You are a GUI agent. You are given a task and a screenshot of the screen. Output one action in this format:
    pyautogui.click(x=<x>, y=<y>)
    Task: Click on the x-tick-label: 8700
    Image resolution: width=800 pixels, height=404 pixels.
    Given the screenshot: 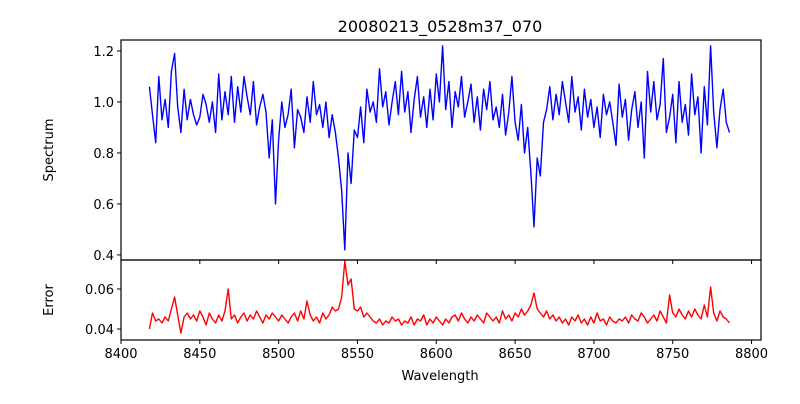 What is the action you would take?
    pyautogui.click(x=593, y=354)
    